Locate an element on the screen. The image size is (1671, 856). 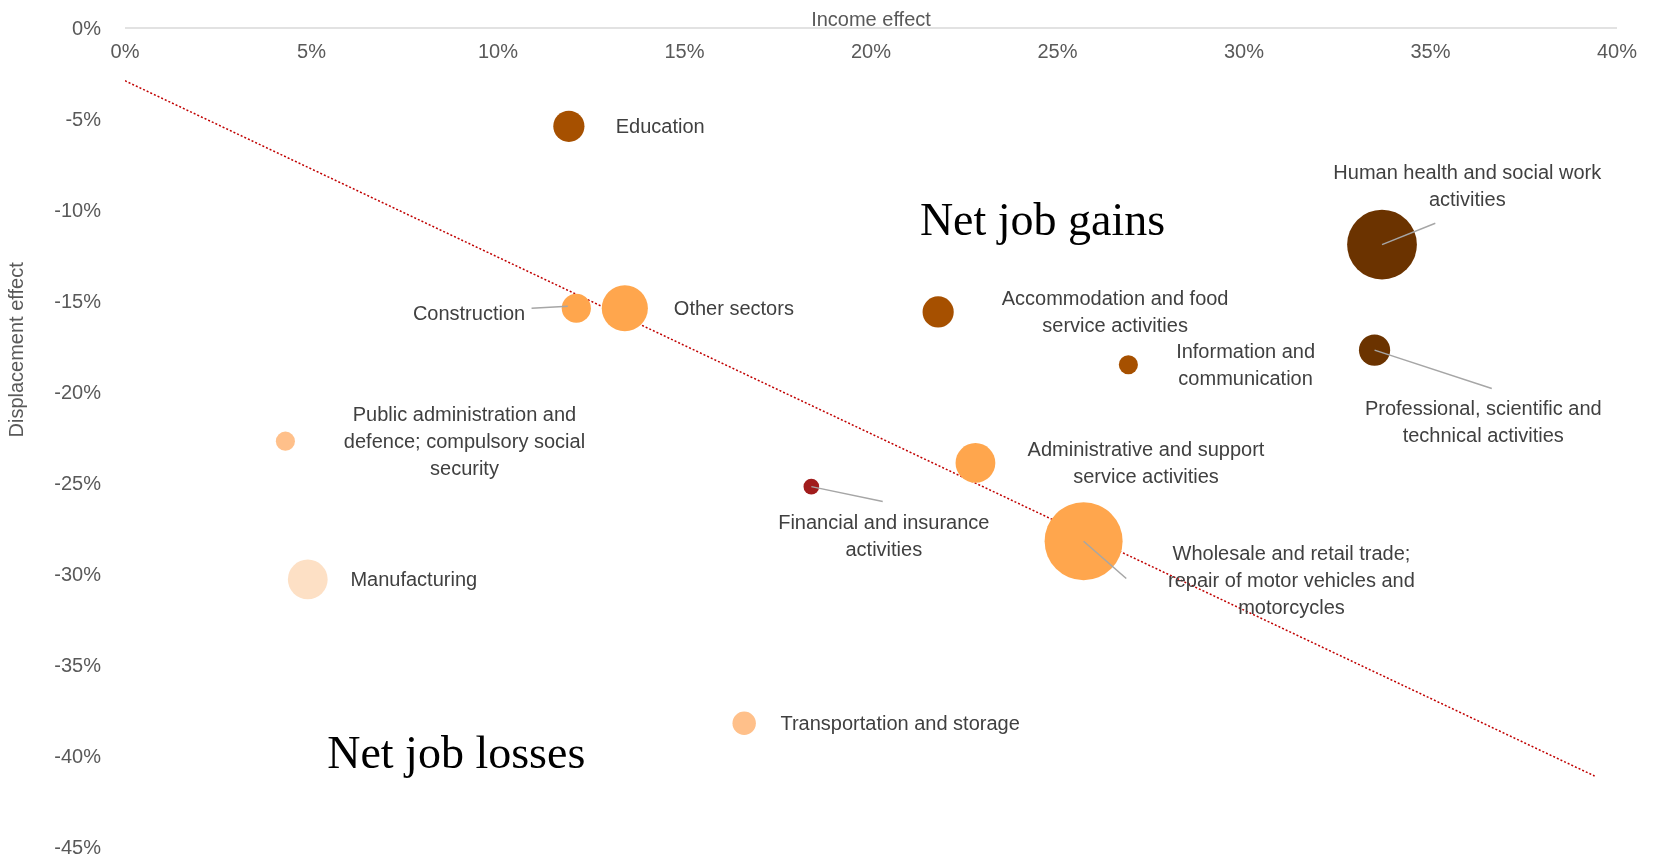
series-label: Other sectors is located at coordinates (733, 308).